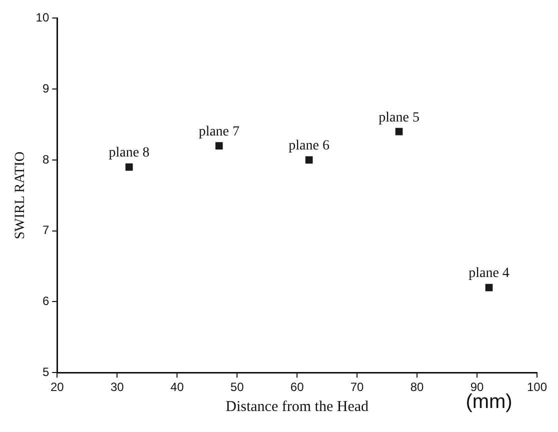  I want to click on y-tick-label: 5, so click(46, 371).